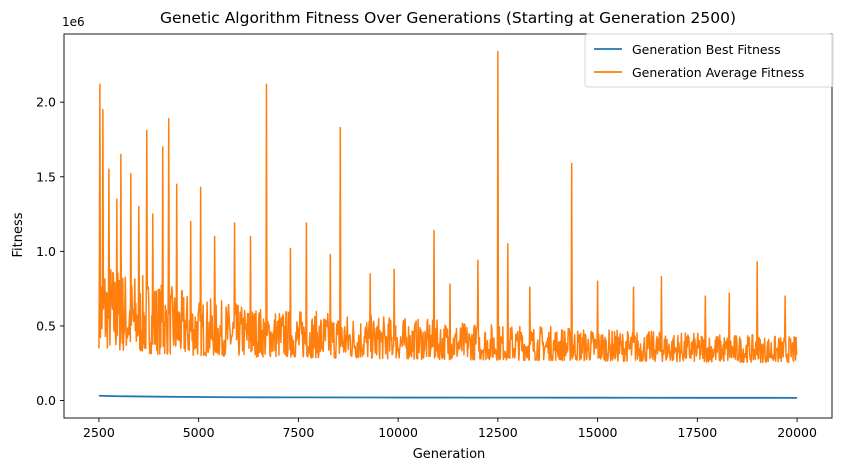 The image size is (846, 474). What do you see at coordinates (18, 234) in the screenshot?
I see `y-axis-label: Fitness` at bounding box center [18, 234].